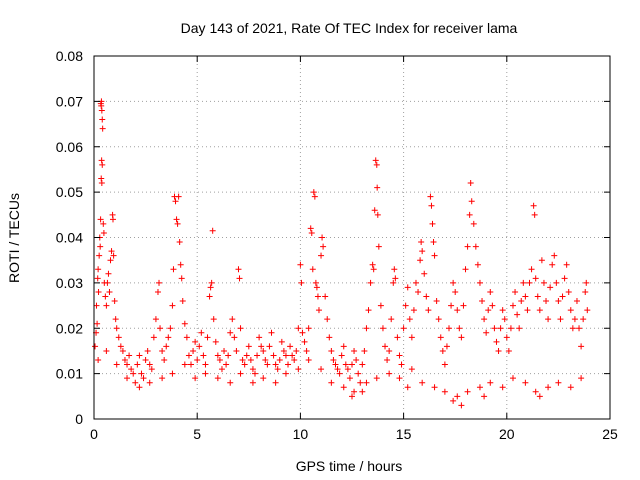 The width and height of the screenshot is (640, 480). Describe the element at coordinates (69, 283) in the screenshot. I see `y-tick-label: 0.03` at that location.